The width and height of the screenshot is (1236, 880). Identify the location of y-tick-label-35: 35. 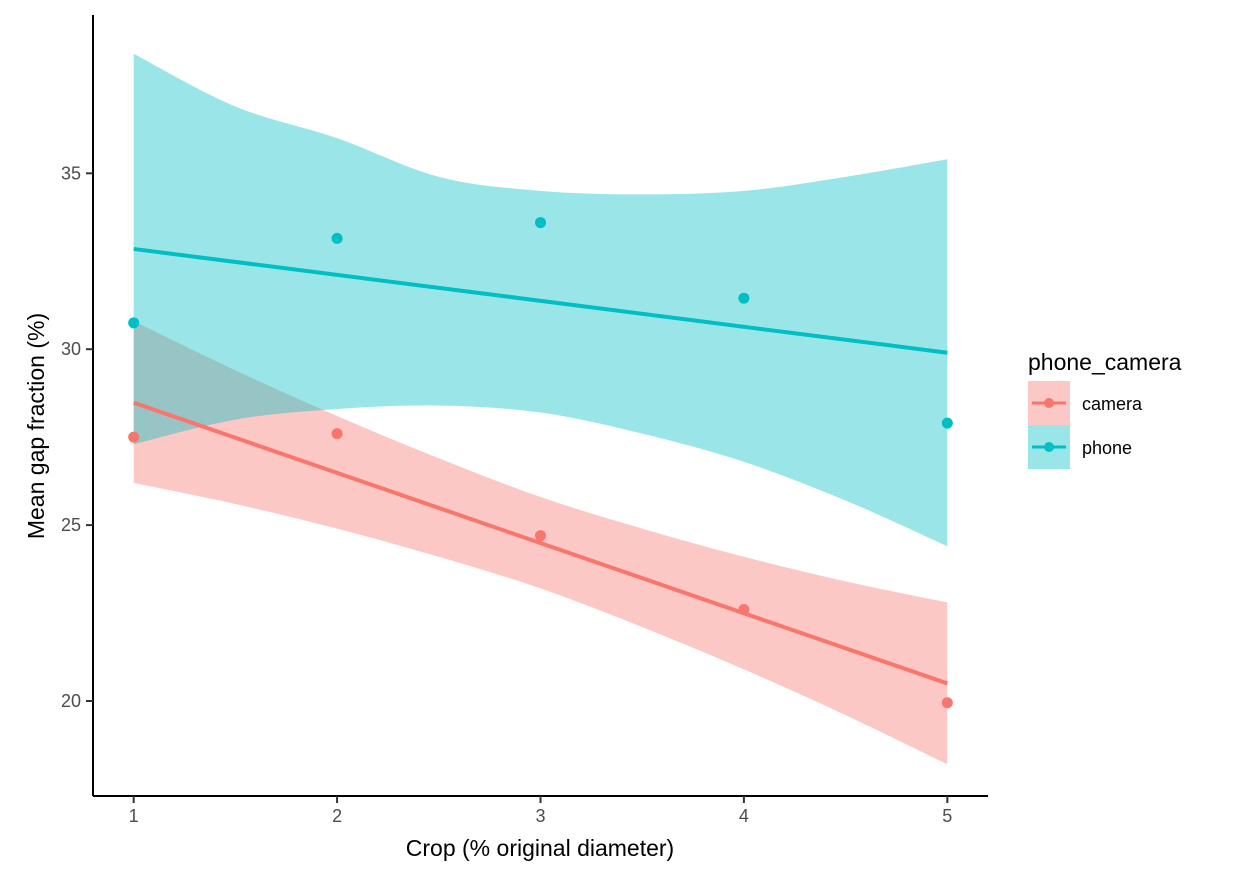
(71, 173).